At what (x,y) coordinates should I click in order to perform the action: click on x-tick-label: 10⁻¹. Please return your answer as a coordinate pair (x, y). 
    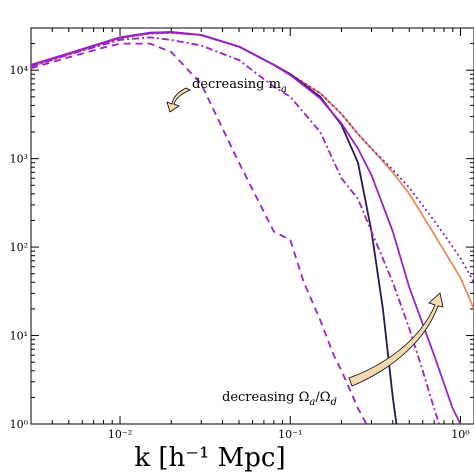
    Looking at the image, I should click on (290, 434).